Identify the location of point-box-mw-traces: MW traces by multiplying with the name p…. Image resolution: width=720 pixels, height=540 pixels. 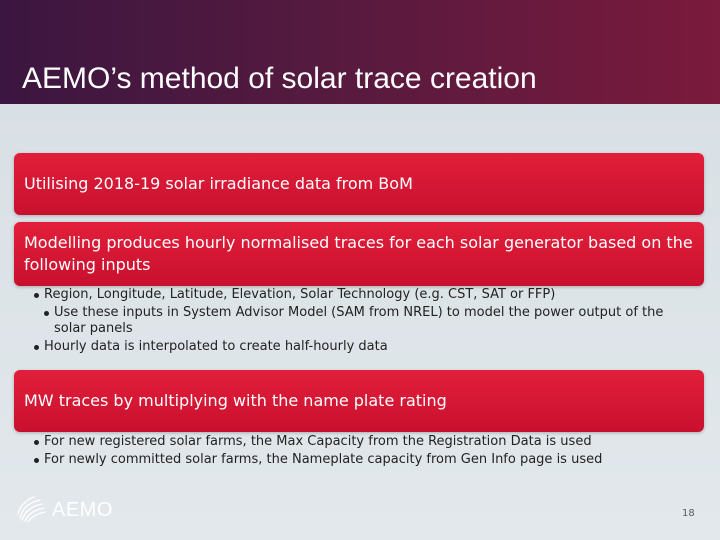
(359, 401).